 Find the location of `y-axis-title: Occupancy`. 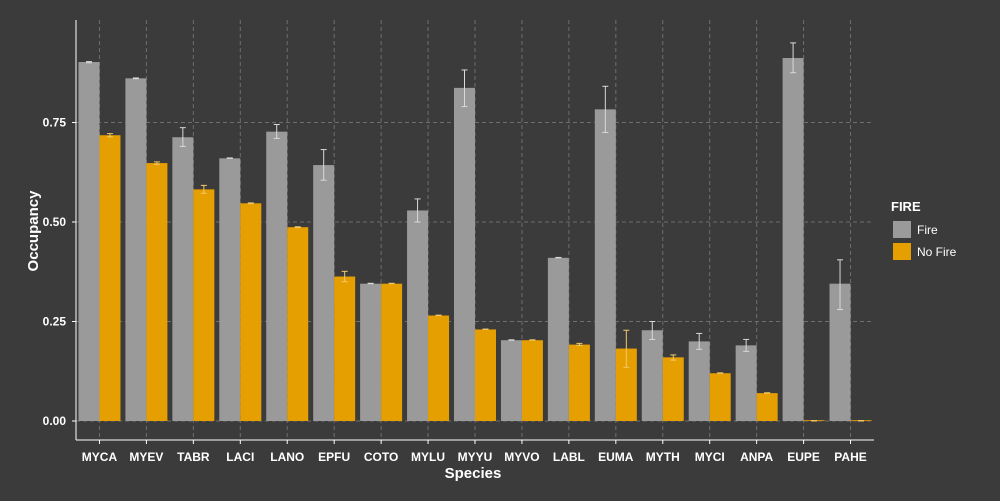

y-axis-title: Occupancy is located at coordinates (33, 231).